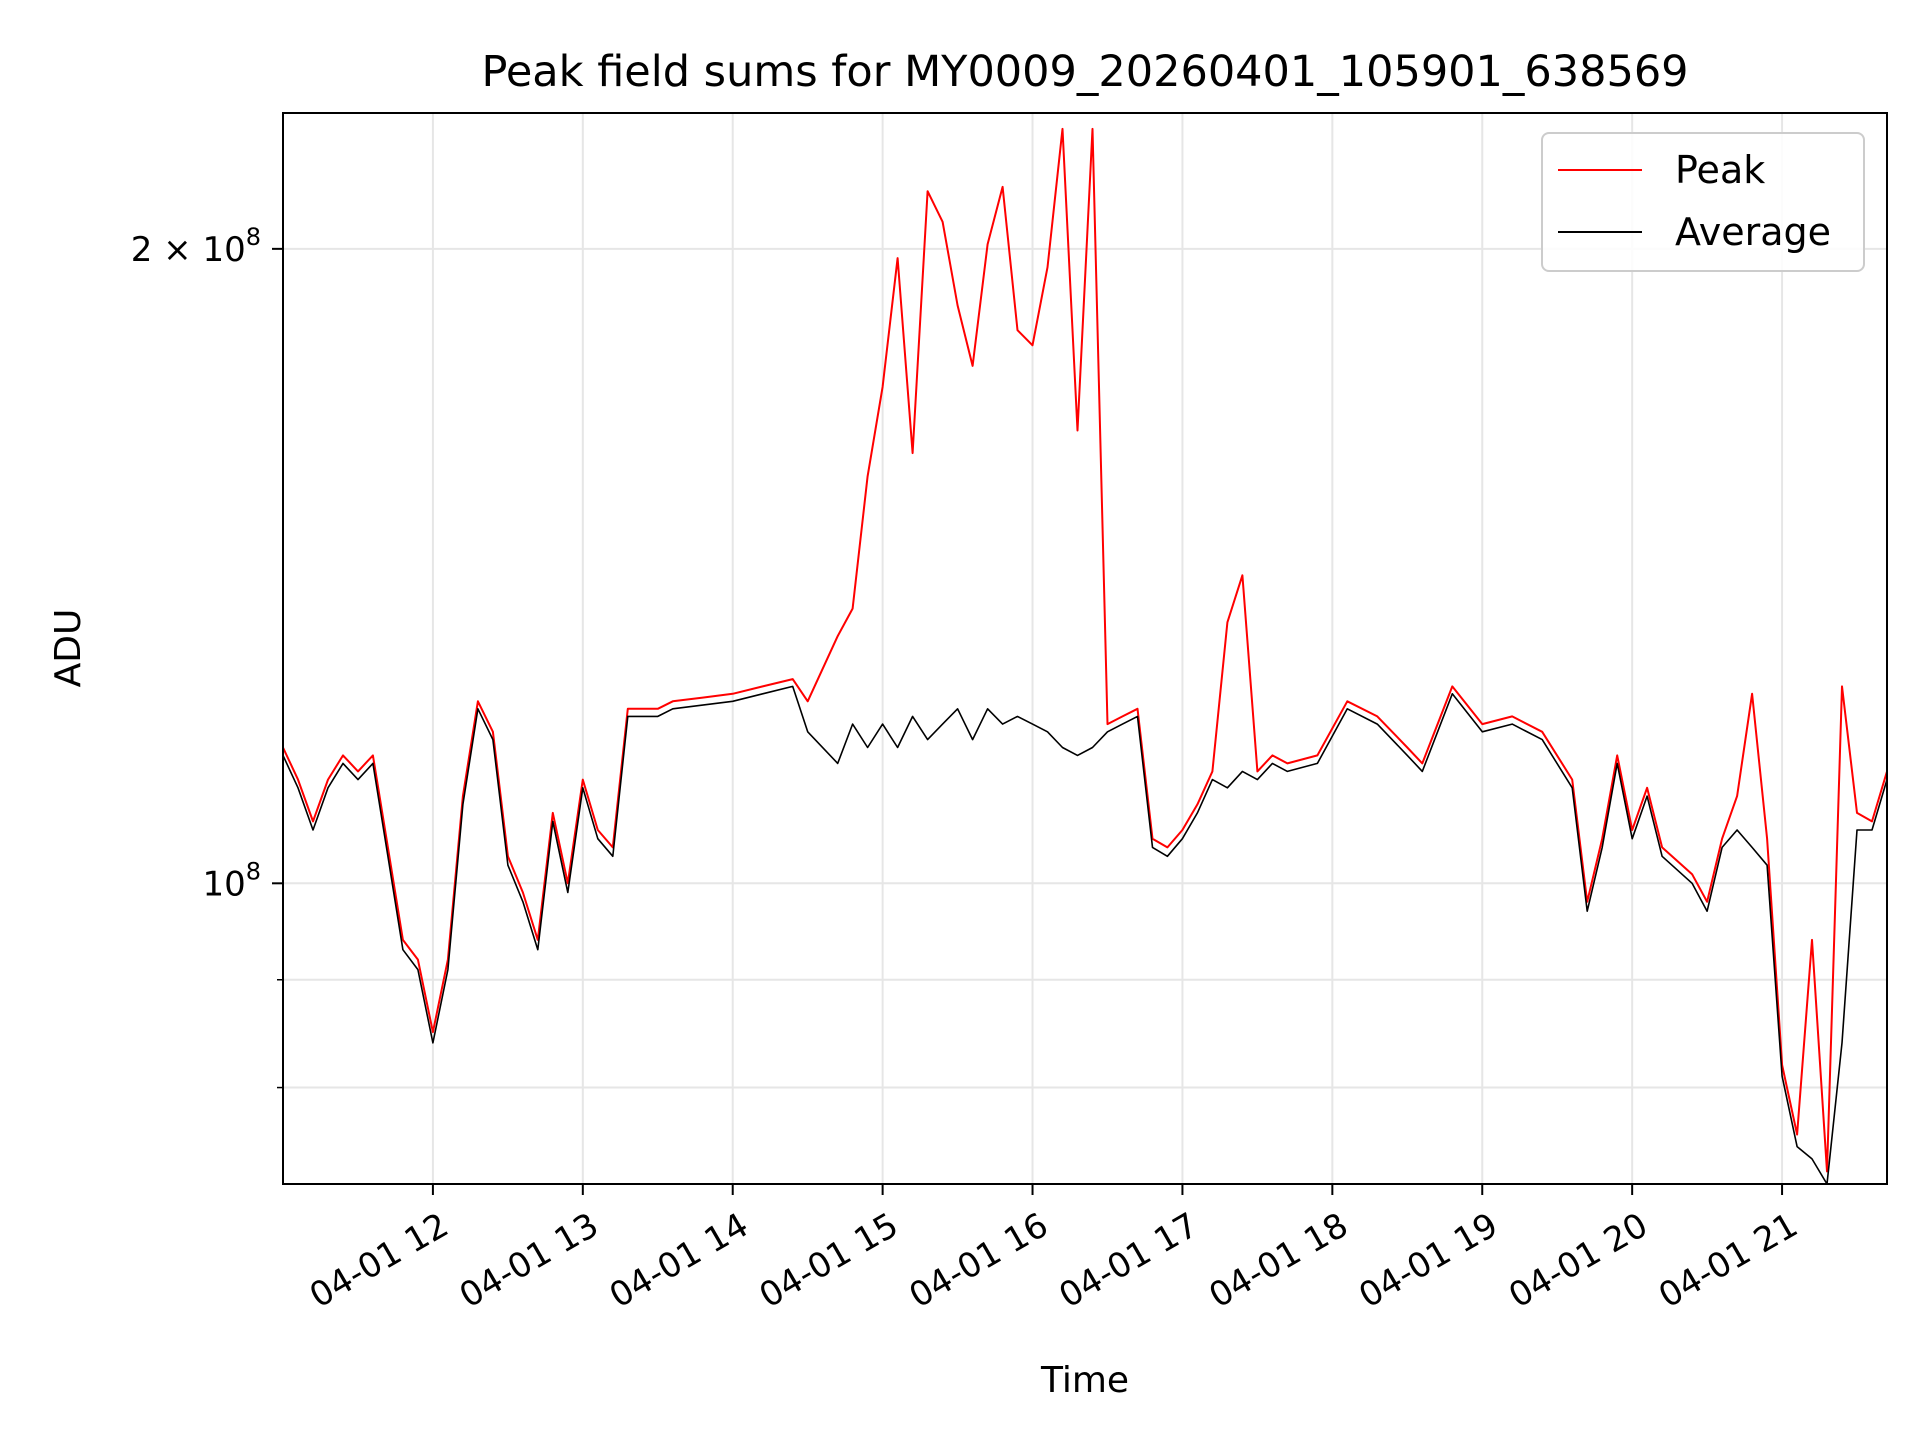  I want to click on x-axis-label: Time, so click(1084, 1380).